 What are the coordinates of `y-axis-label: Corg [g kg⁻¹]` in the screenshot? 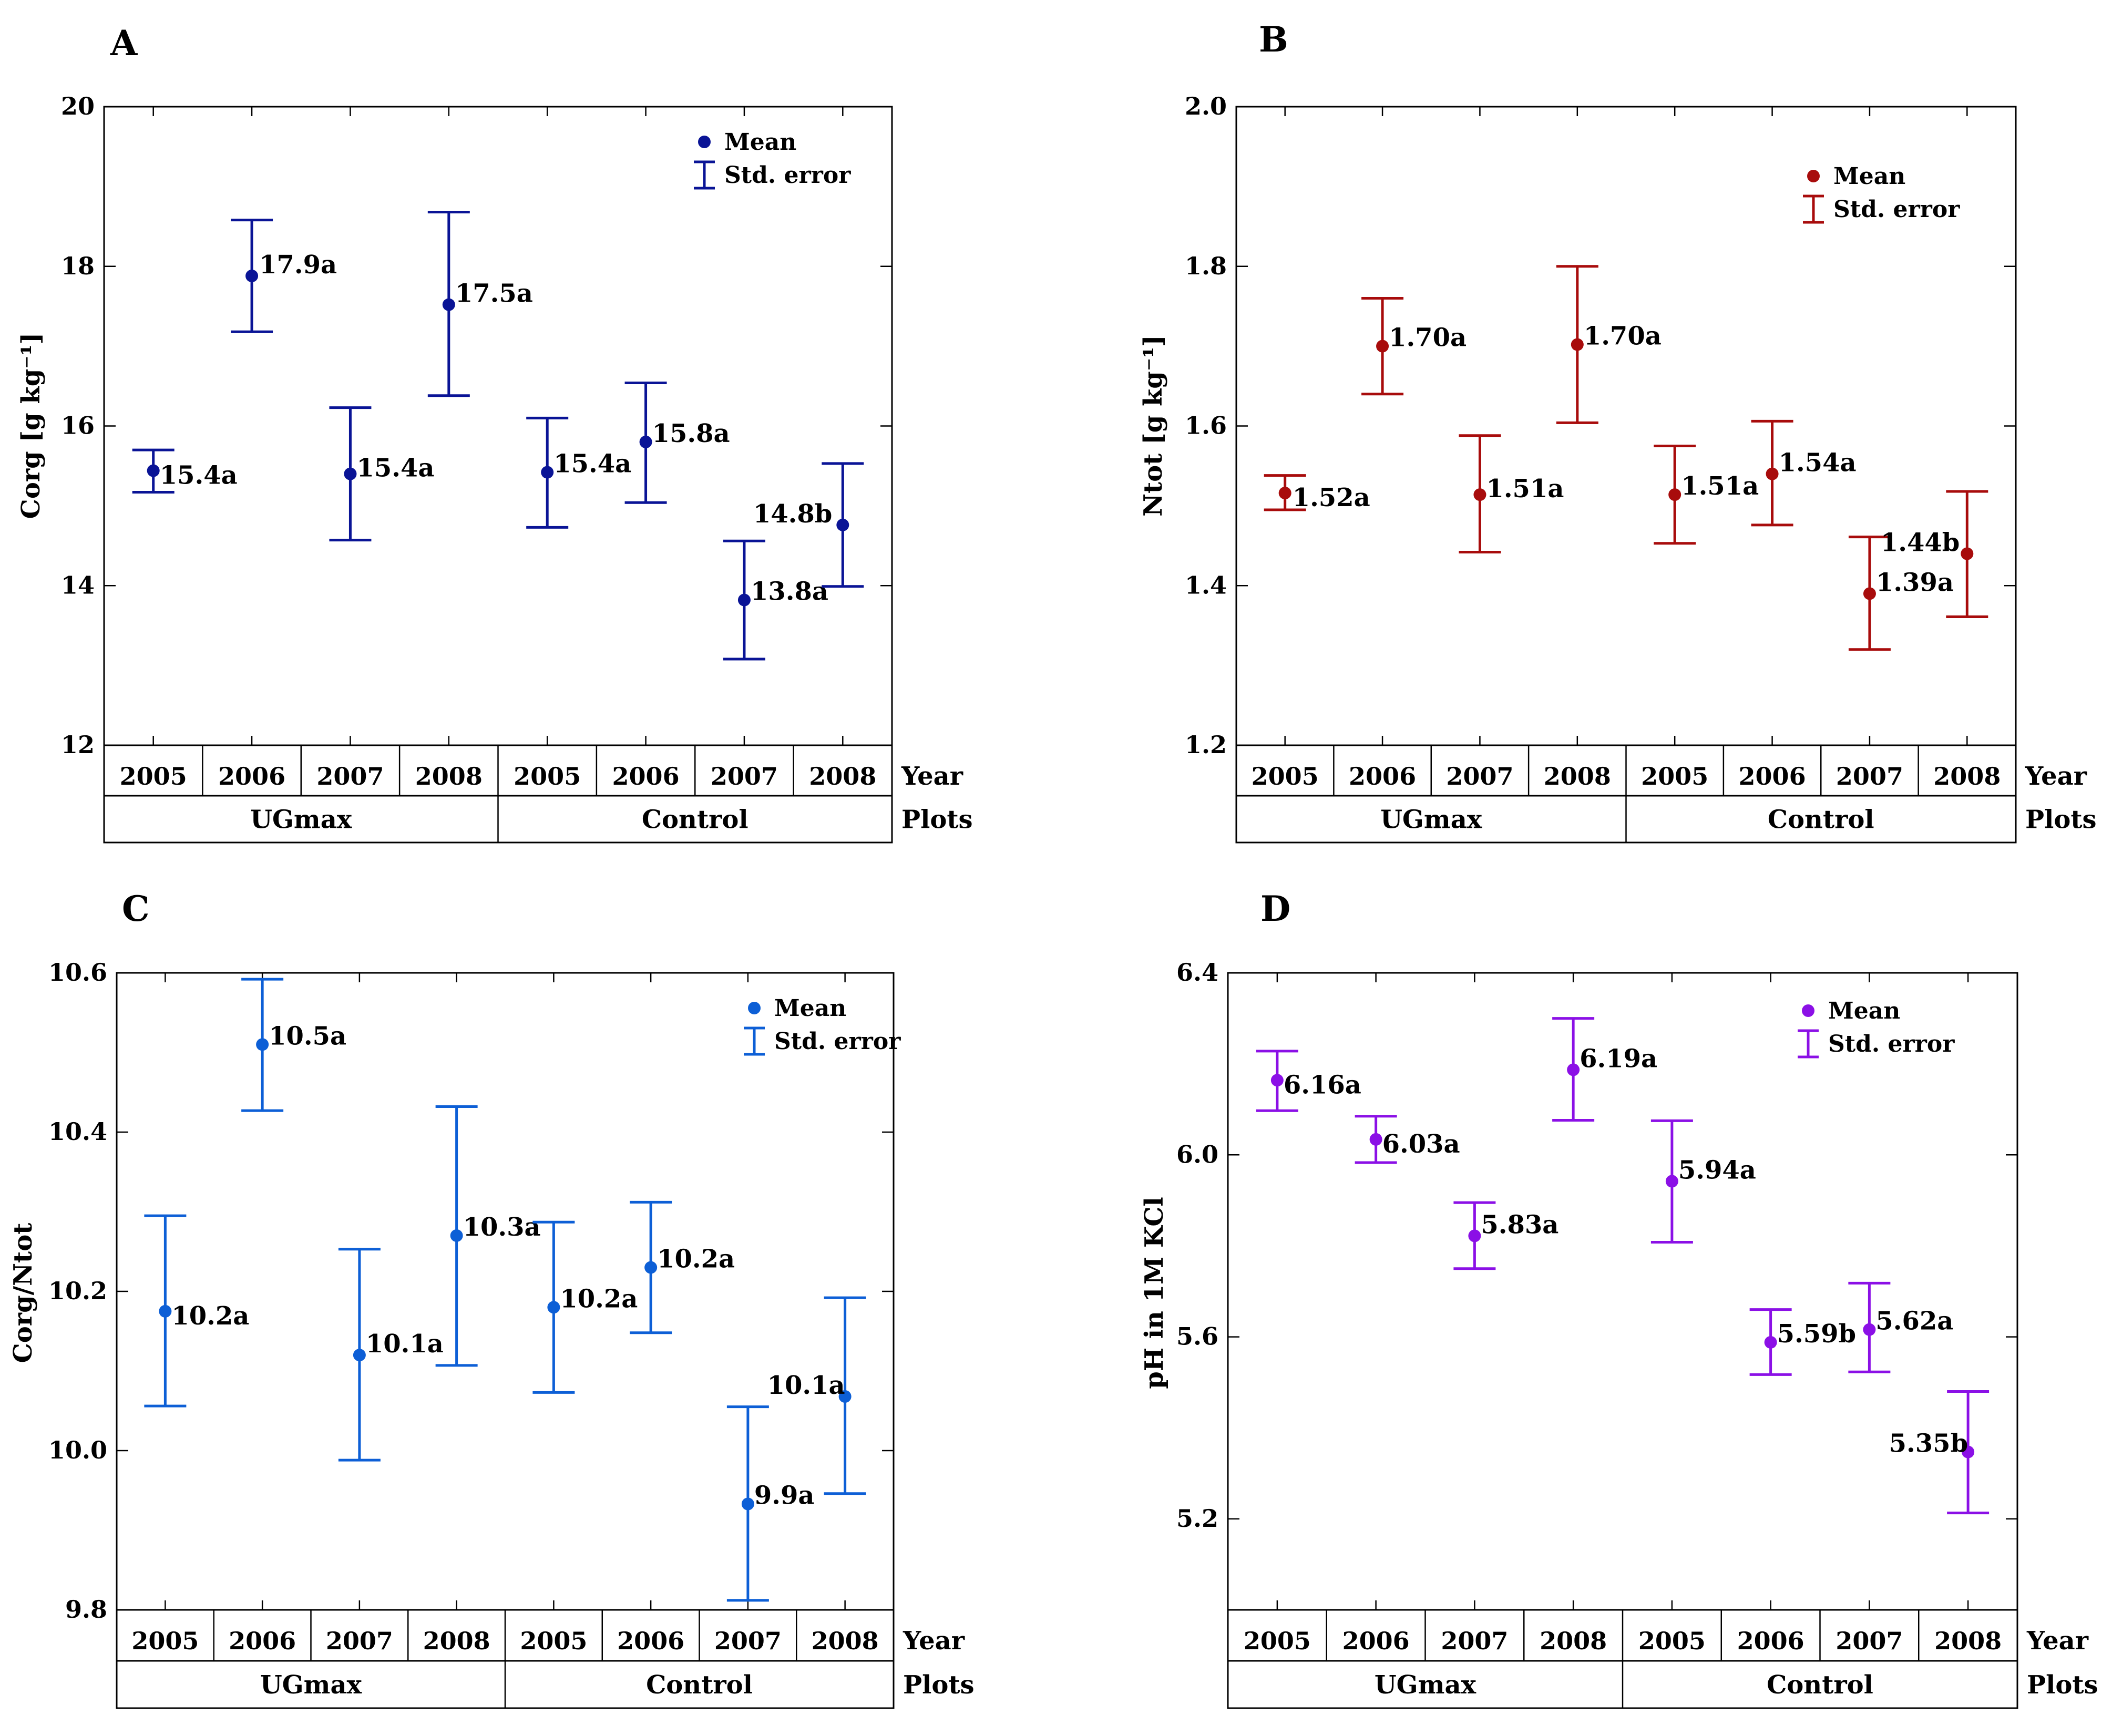 It's located at (31, 426).